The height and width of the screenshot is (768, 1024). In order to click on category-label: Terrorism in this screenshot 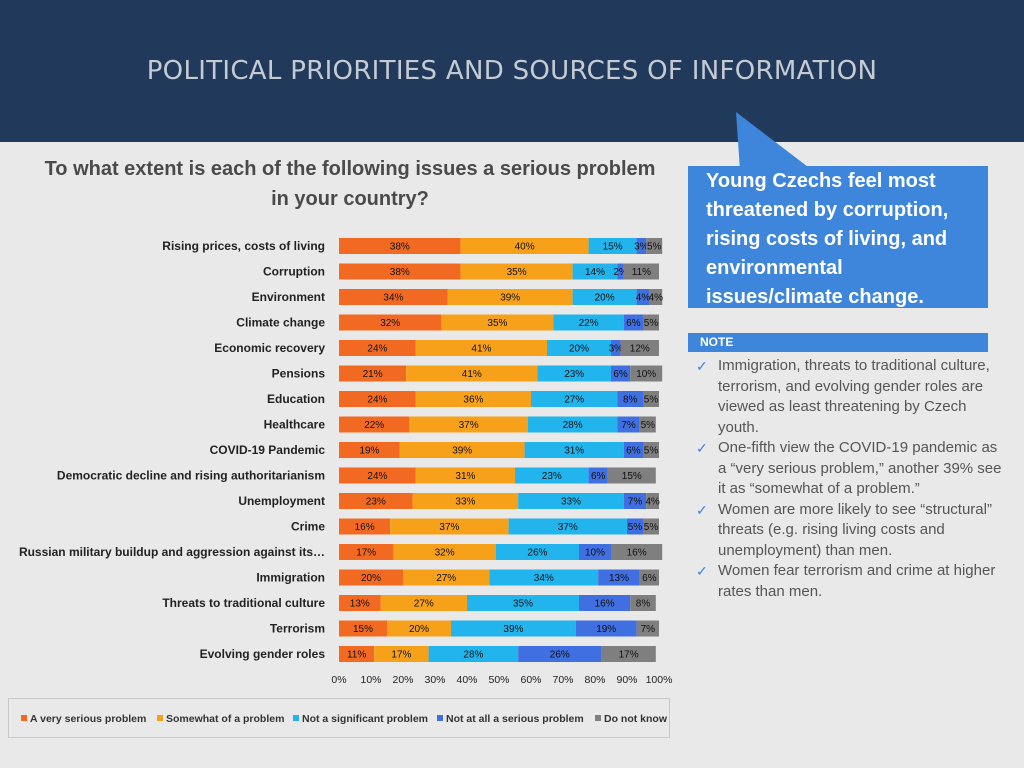, I will do `click(297, 629)`.